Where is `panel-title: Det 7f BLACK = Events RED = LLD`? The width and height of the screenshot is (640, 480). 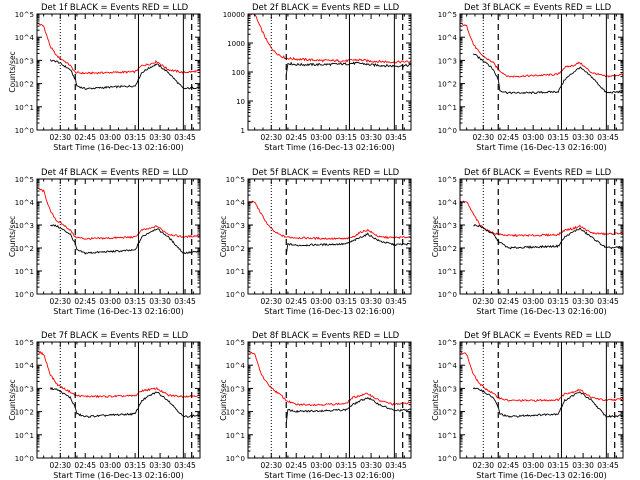 panel-title: Det 7f BLACK = Events RED = LLD is located at coordinates (115, 336).